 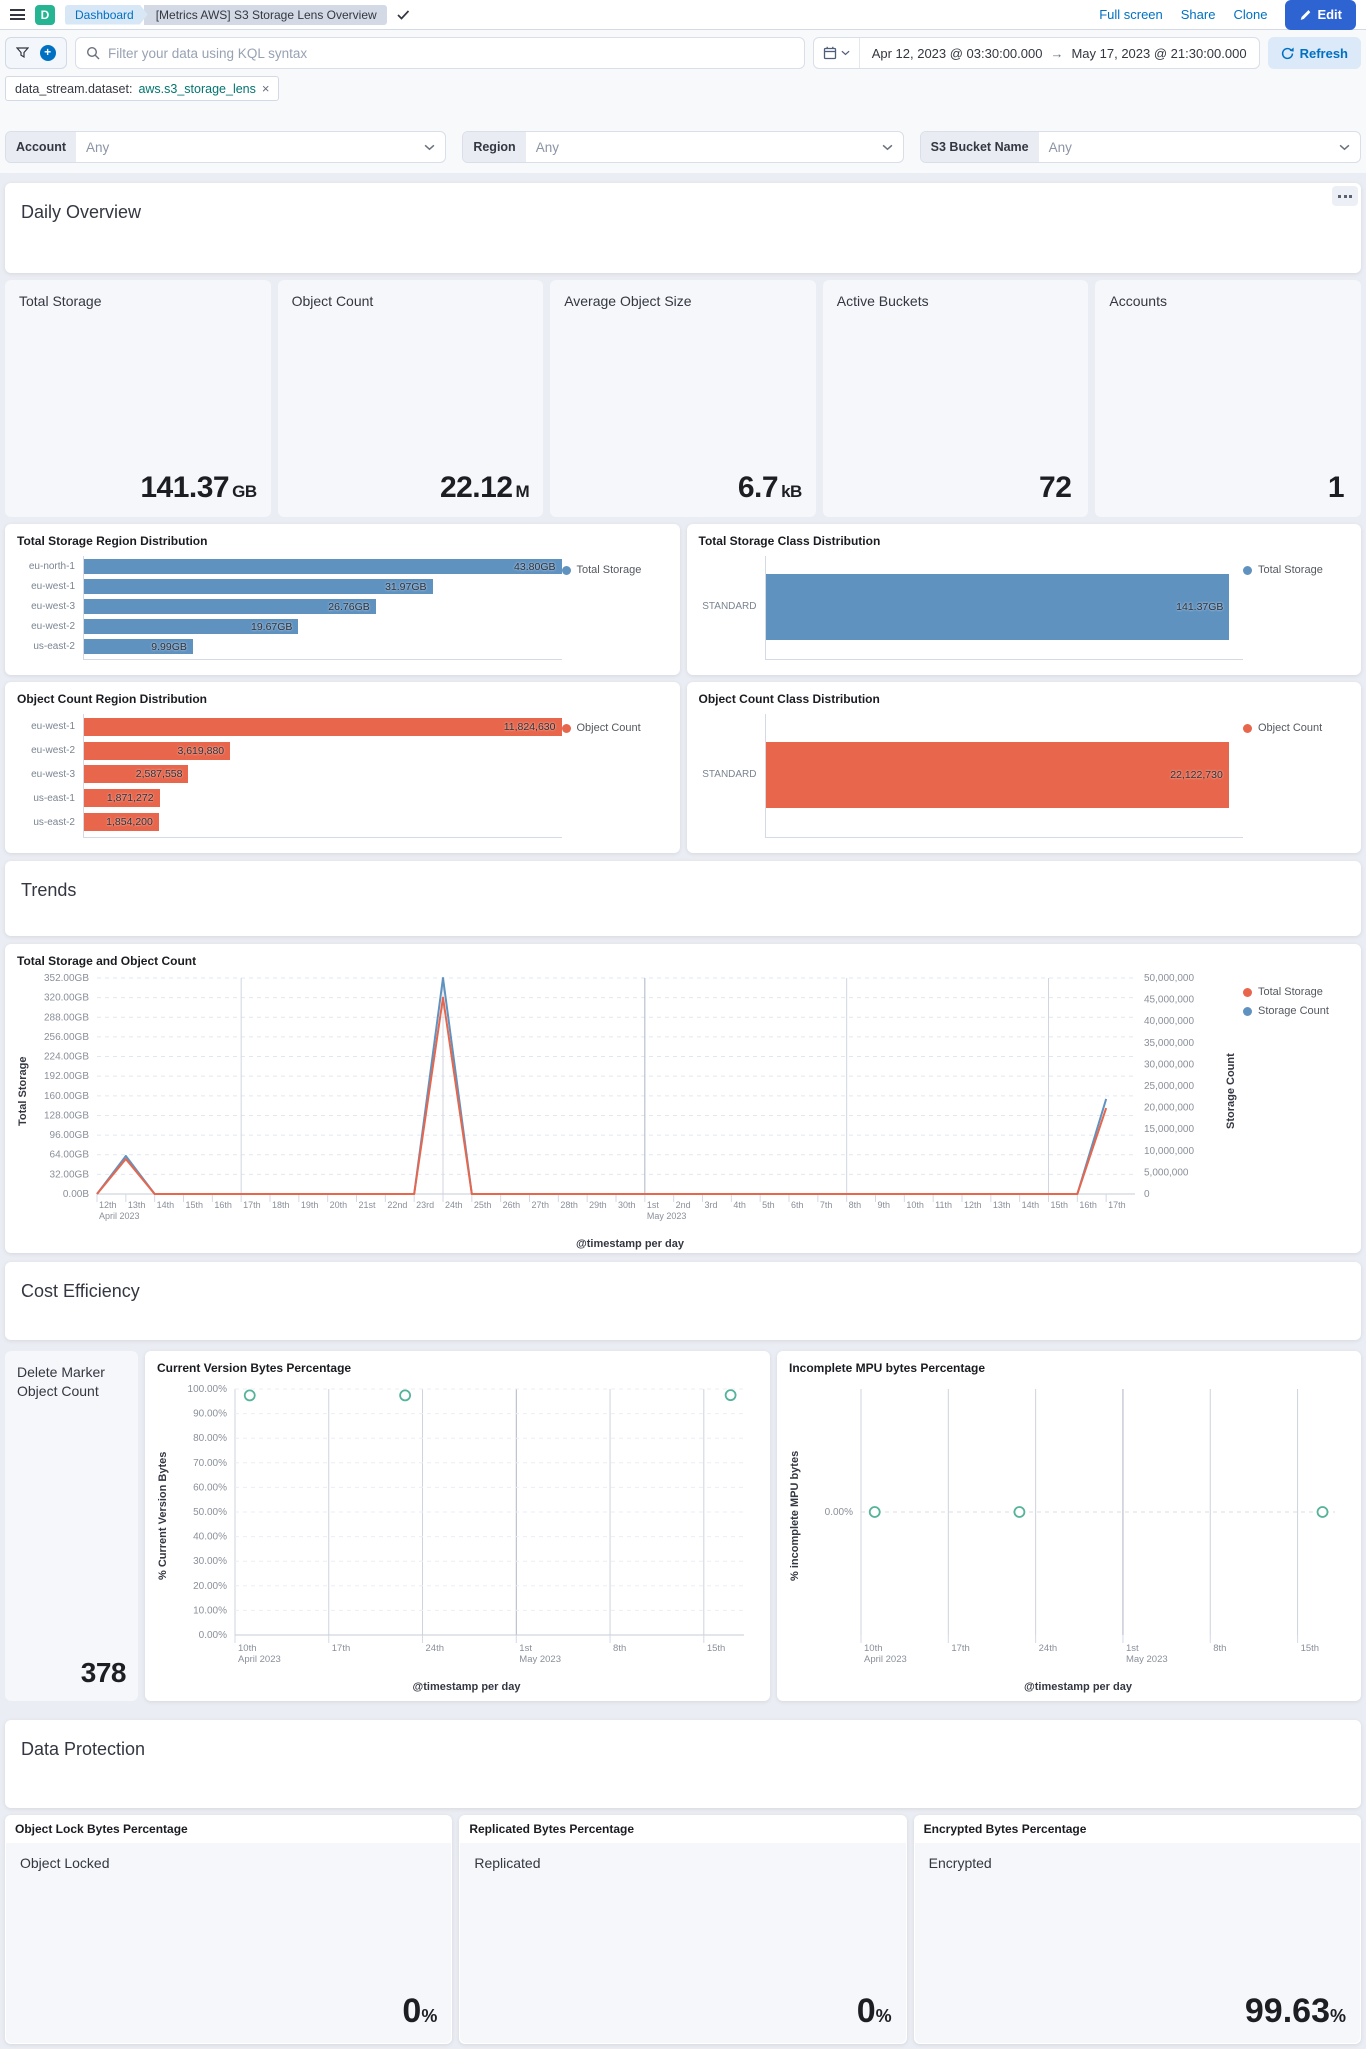 What do you see at coordinates (289, 750) in the screenshot?
I see `bar-row: eu-west-2 3,619,880` at bounding box center [289, 750].